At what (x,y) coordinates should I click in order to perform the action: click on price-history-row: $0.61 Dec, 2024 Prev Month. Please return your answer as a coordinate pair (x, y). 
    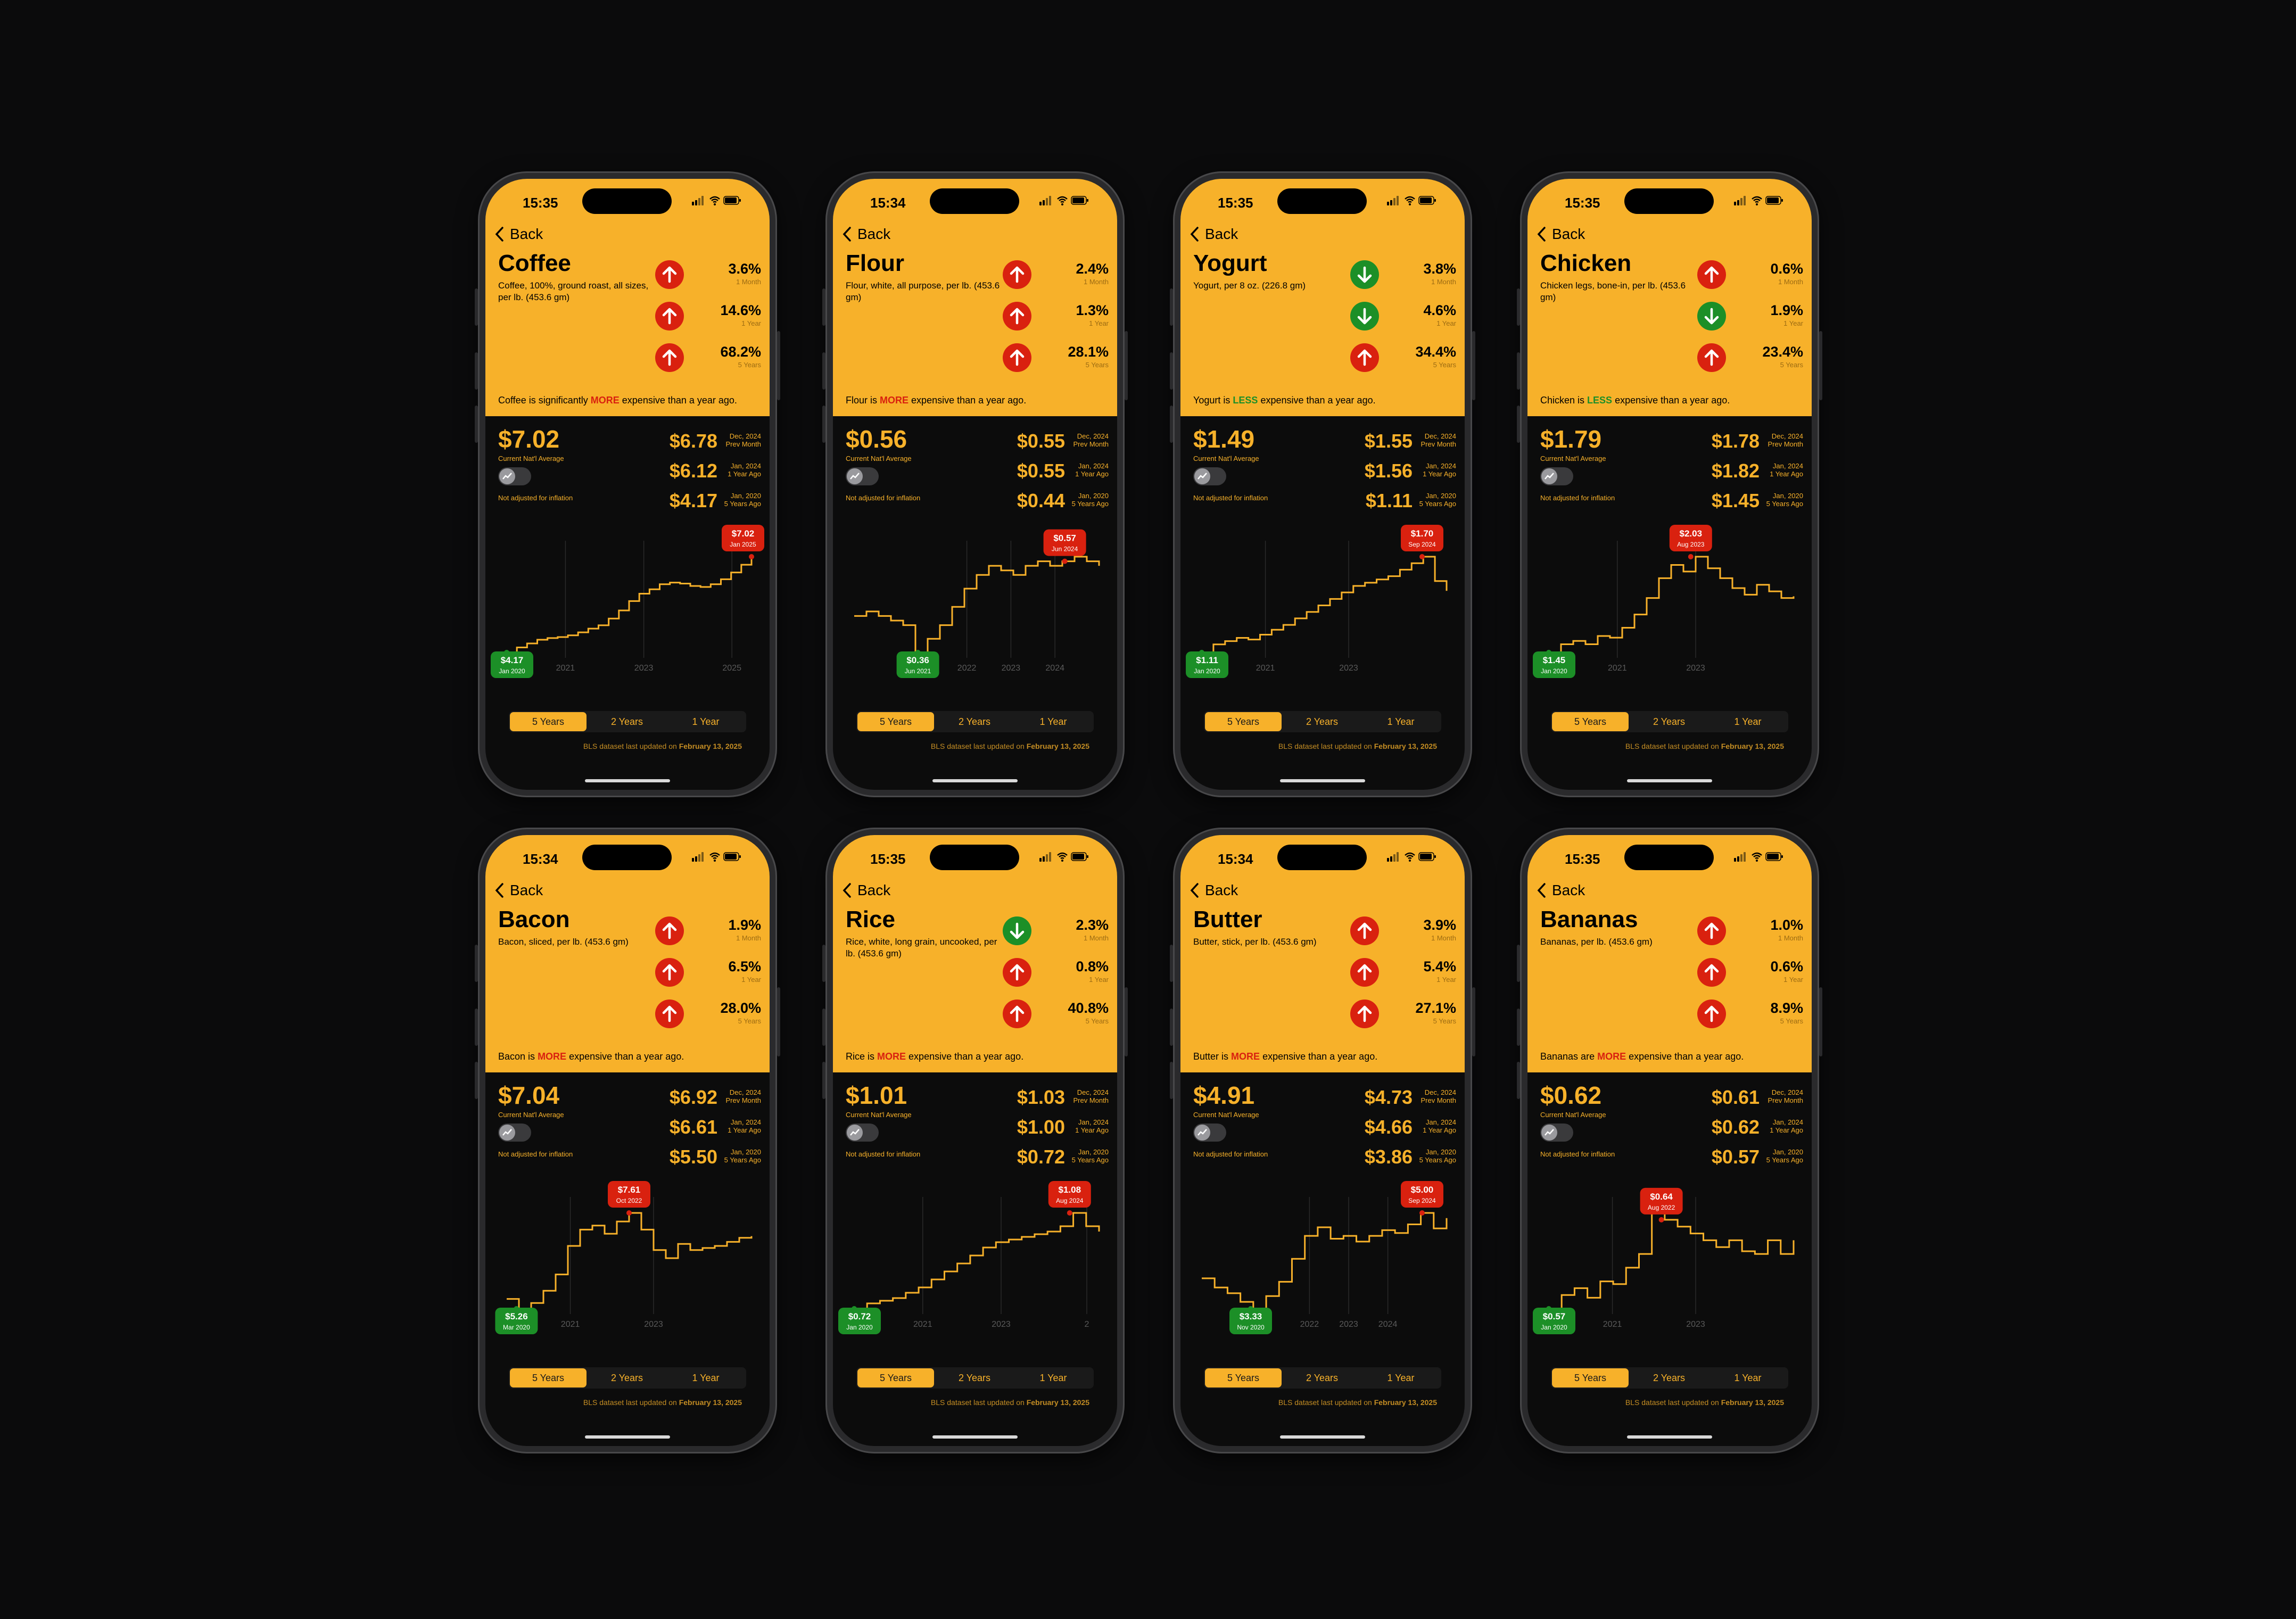
    Looking at the image, I should click on (1734, 1099).